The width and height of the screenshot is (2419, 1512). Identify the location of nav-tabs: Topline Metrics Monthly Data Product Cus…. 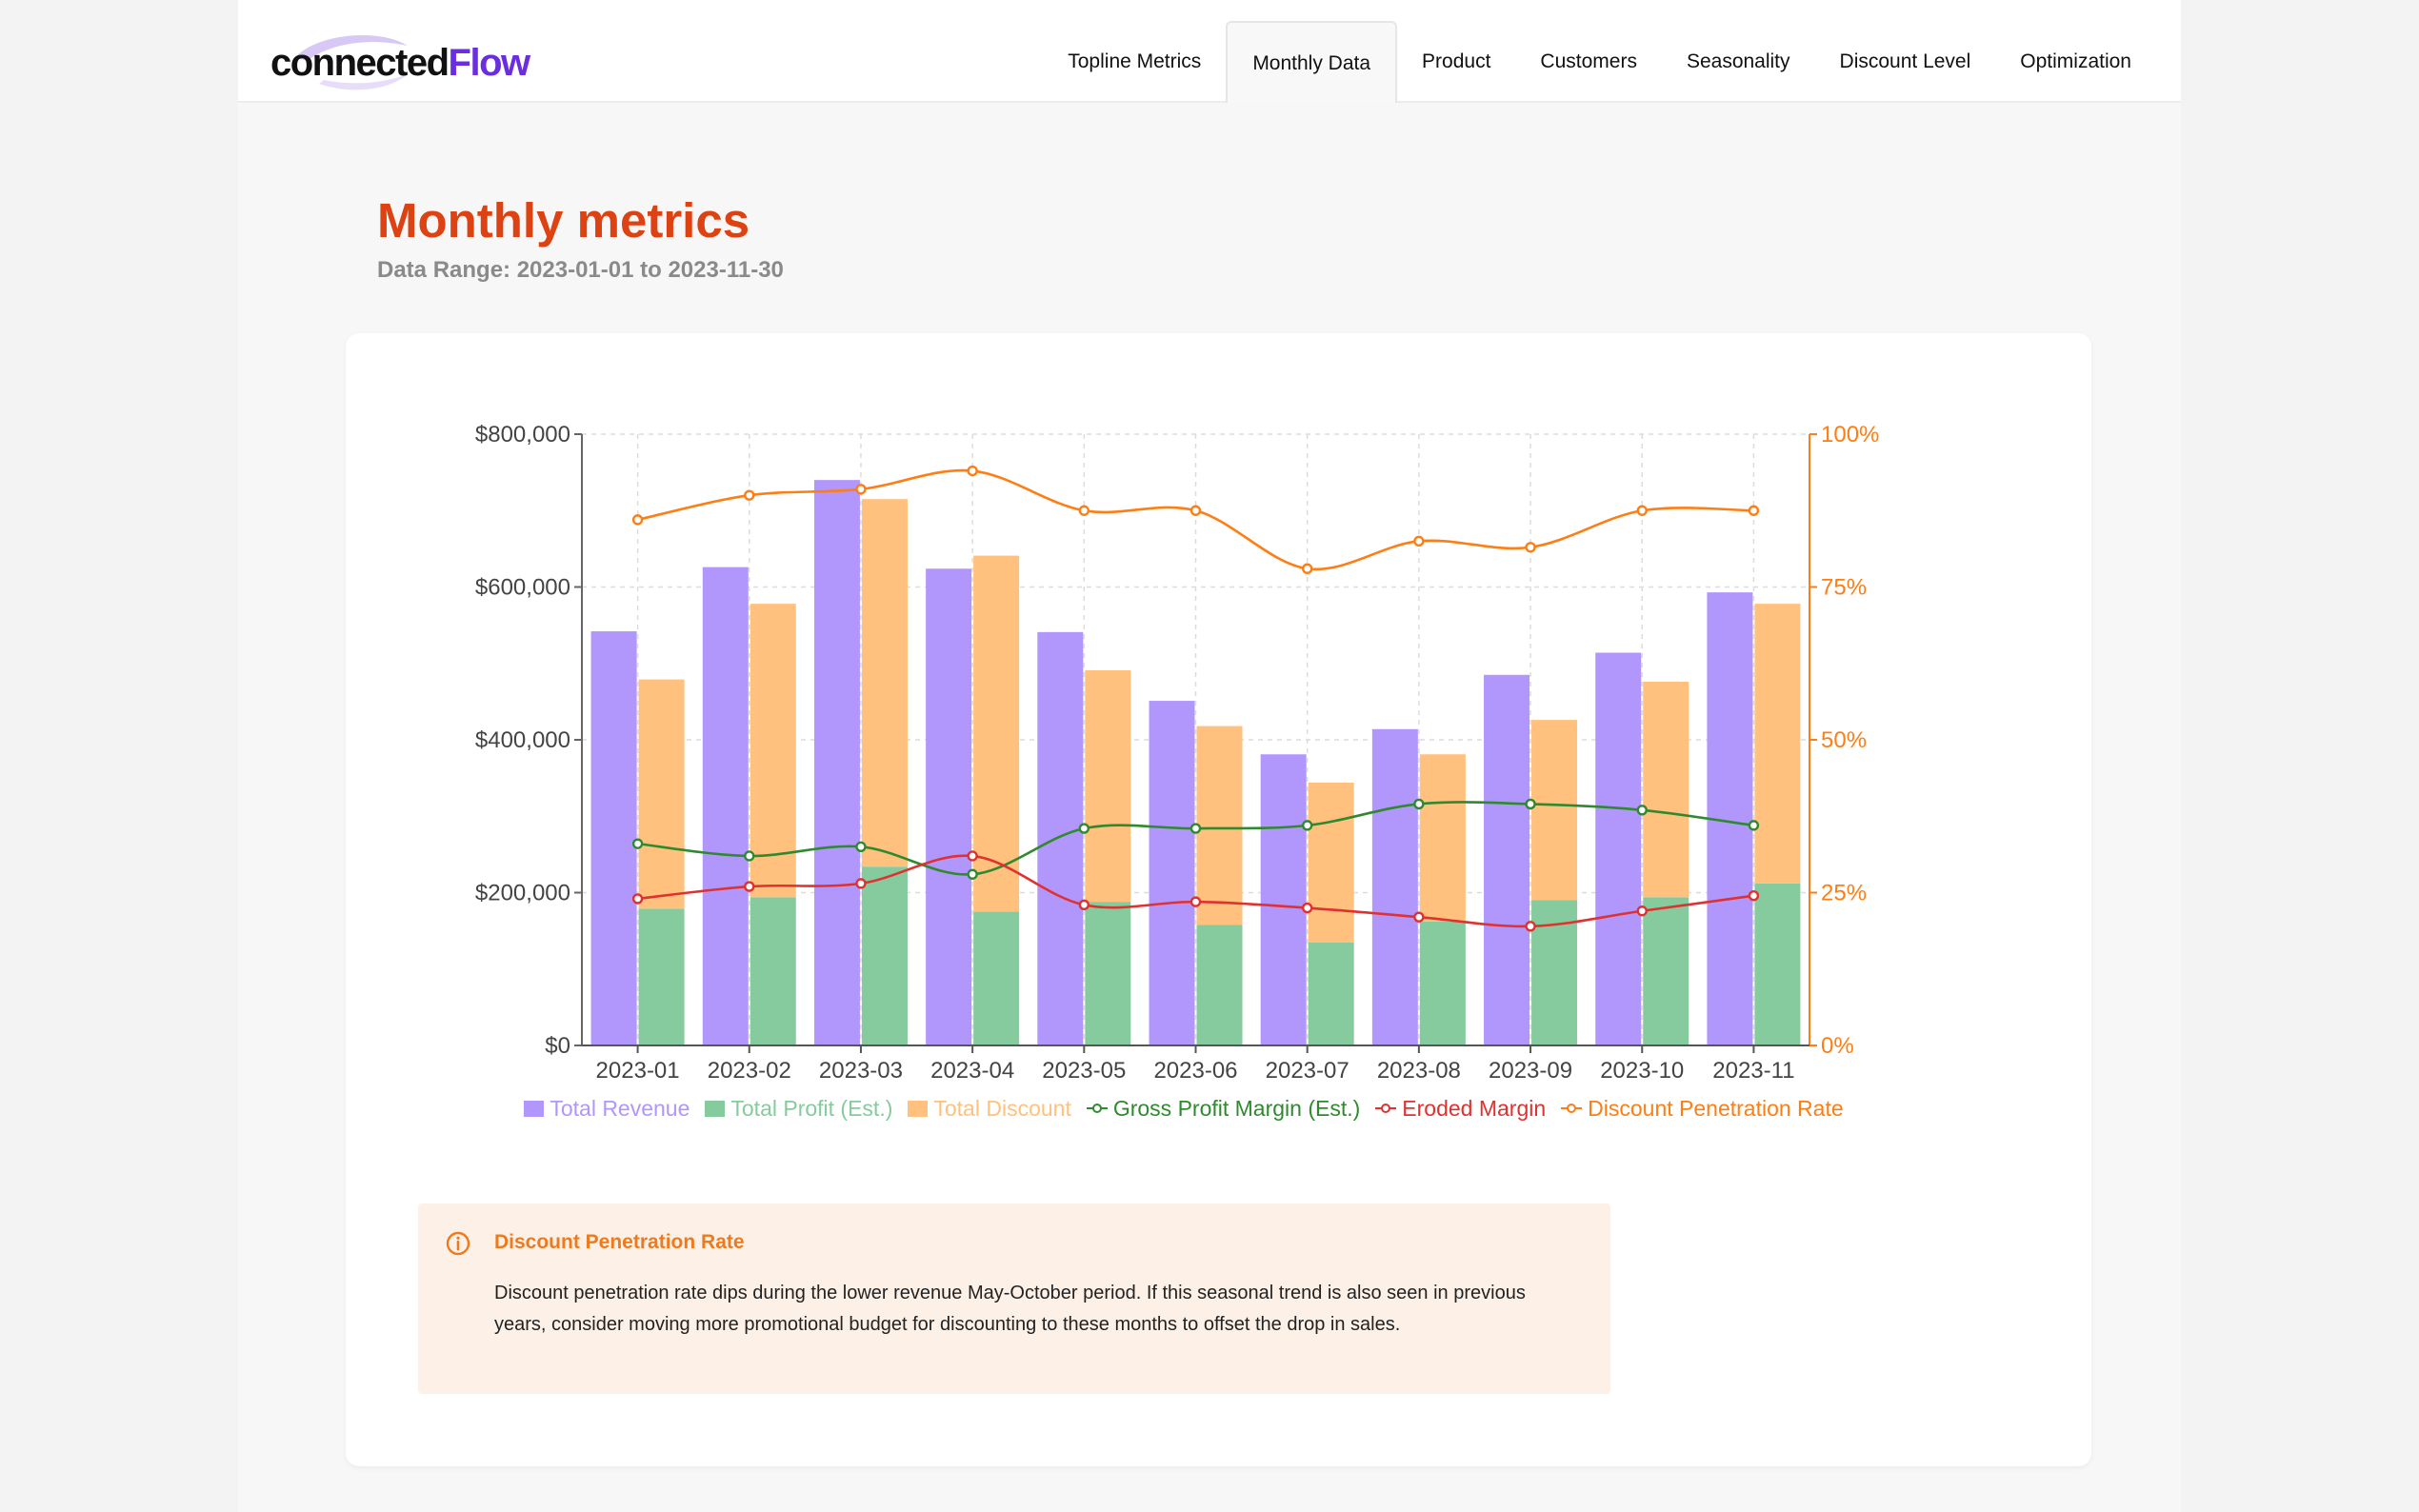
(1599, 62).